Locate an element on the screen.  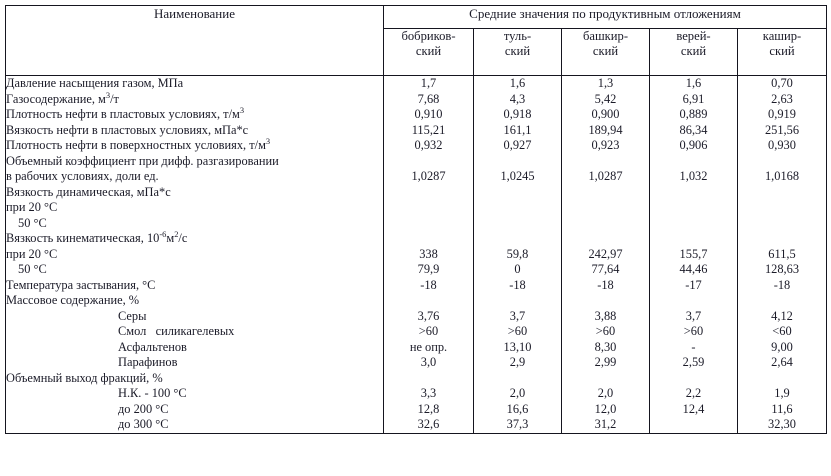
column-header-tulsky-line1: туль- is located at coordinates (517, 36).